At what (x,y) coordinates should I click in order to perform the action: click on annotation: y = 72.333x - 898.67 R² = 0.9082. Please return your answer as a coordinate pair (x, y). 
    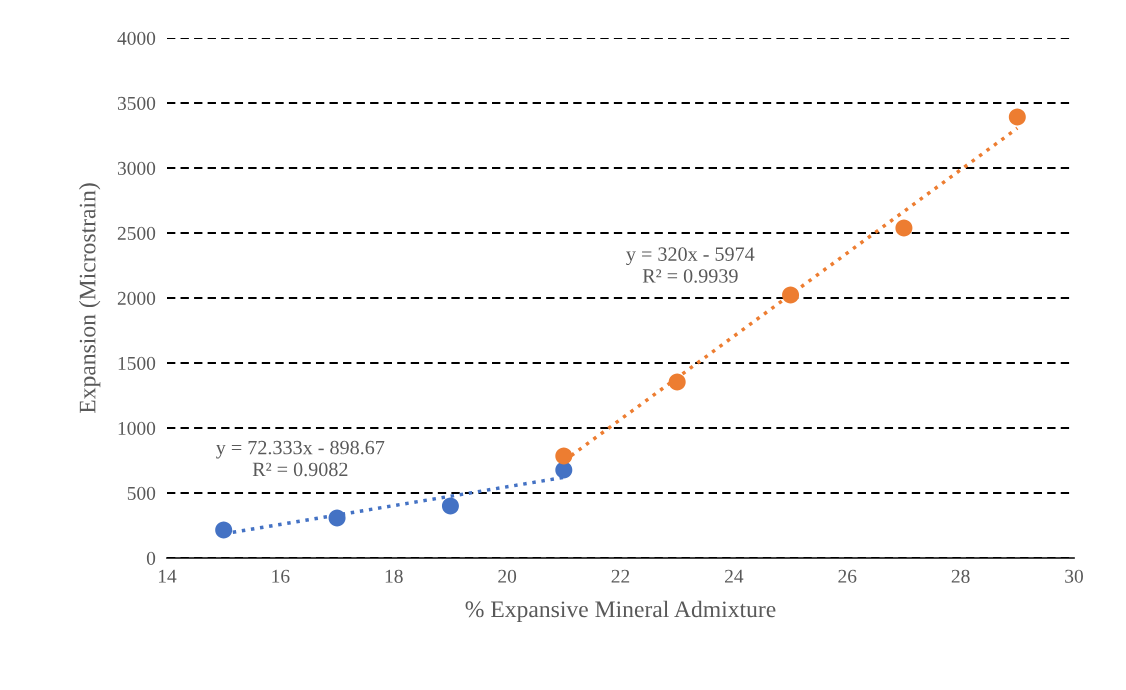
    Looking at the image, I should click on (300, 458).